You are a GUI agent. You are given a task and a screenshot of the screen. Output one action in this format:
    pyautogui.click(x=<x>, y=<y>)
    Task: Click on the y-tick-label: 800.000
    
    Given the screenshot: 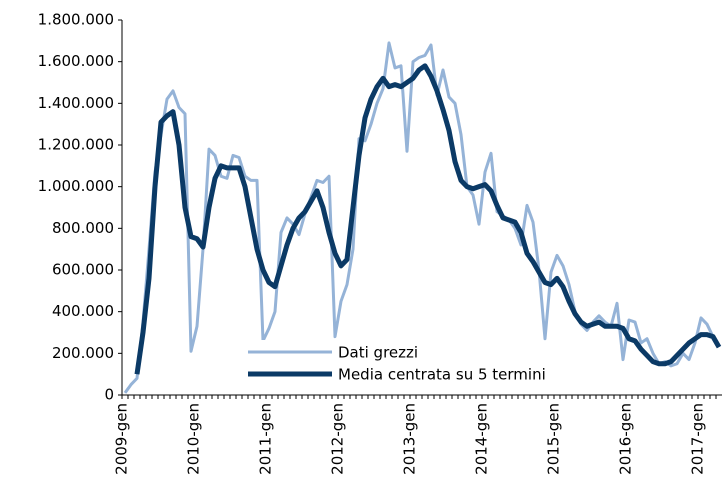 What is the action you would take?
    pyautogui.click(x=83, y=228)
    